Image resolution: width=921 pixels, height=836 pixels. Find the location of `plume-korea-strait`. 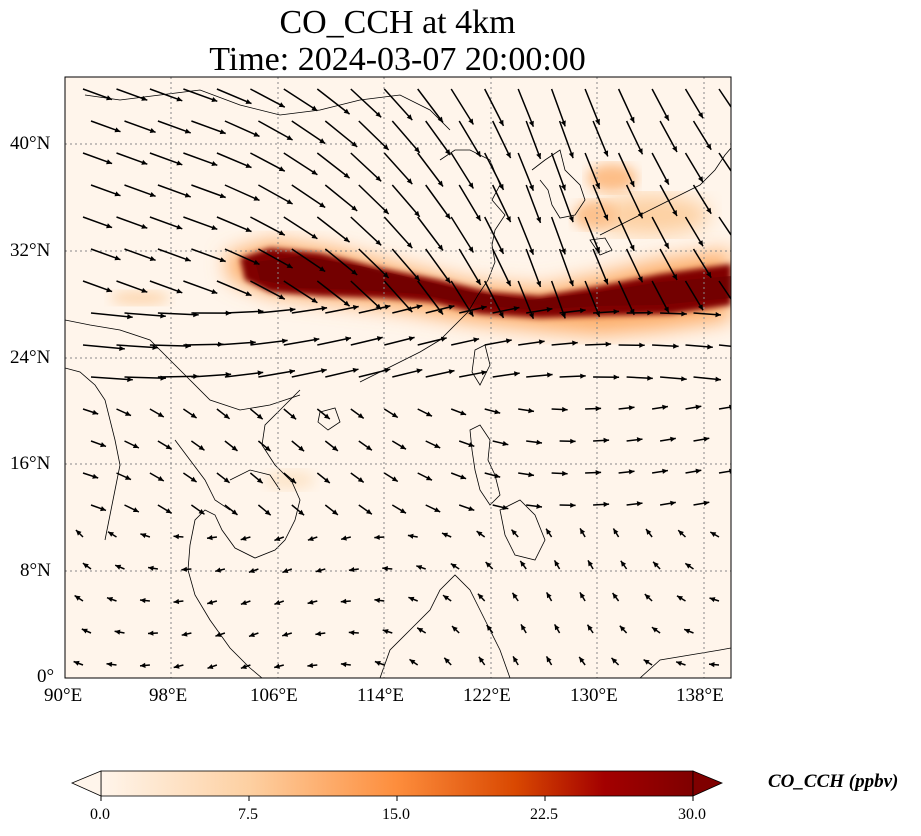

plume-korea-strait is located at coordinates (595, 215).